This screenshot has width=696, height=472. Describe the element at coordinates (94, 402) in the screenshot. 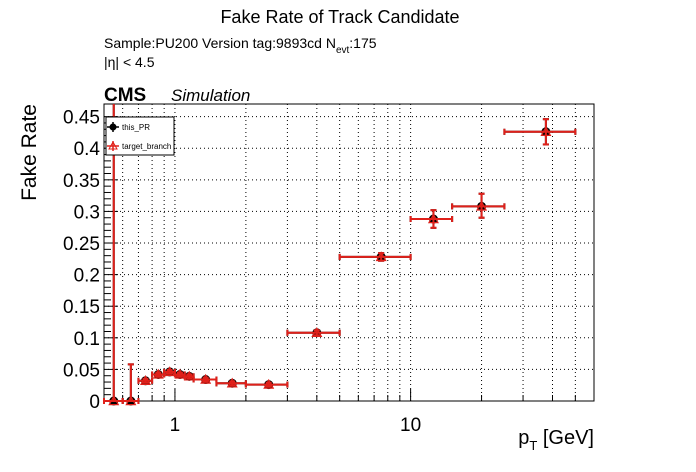

I see `y-tick-label: 0` at that location.